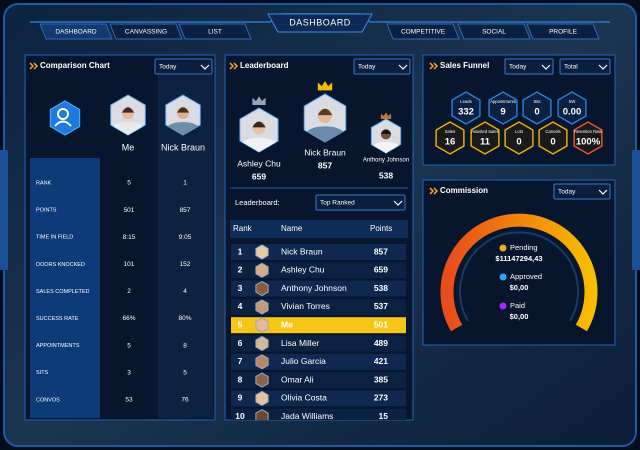 The height and width of the screenshot is (450, 640). I want to click on stat-label: CONVOS, so click(48, 400).